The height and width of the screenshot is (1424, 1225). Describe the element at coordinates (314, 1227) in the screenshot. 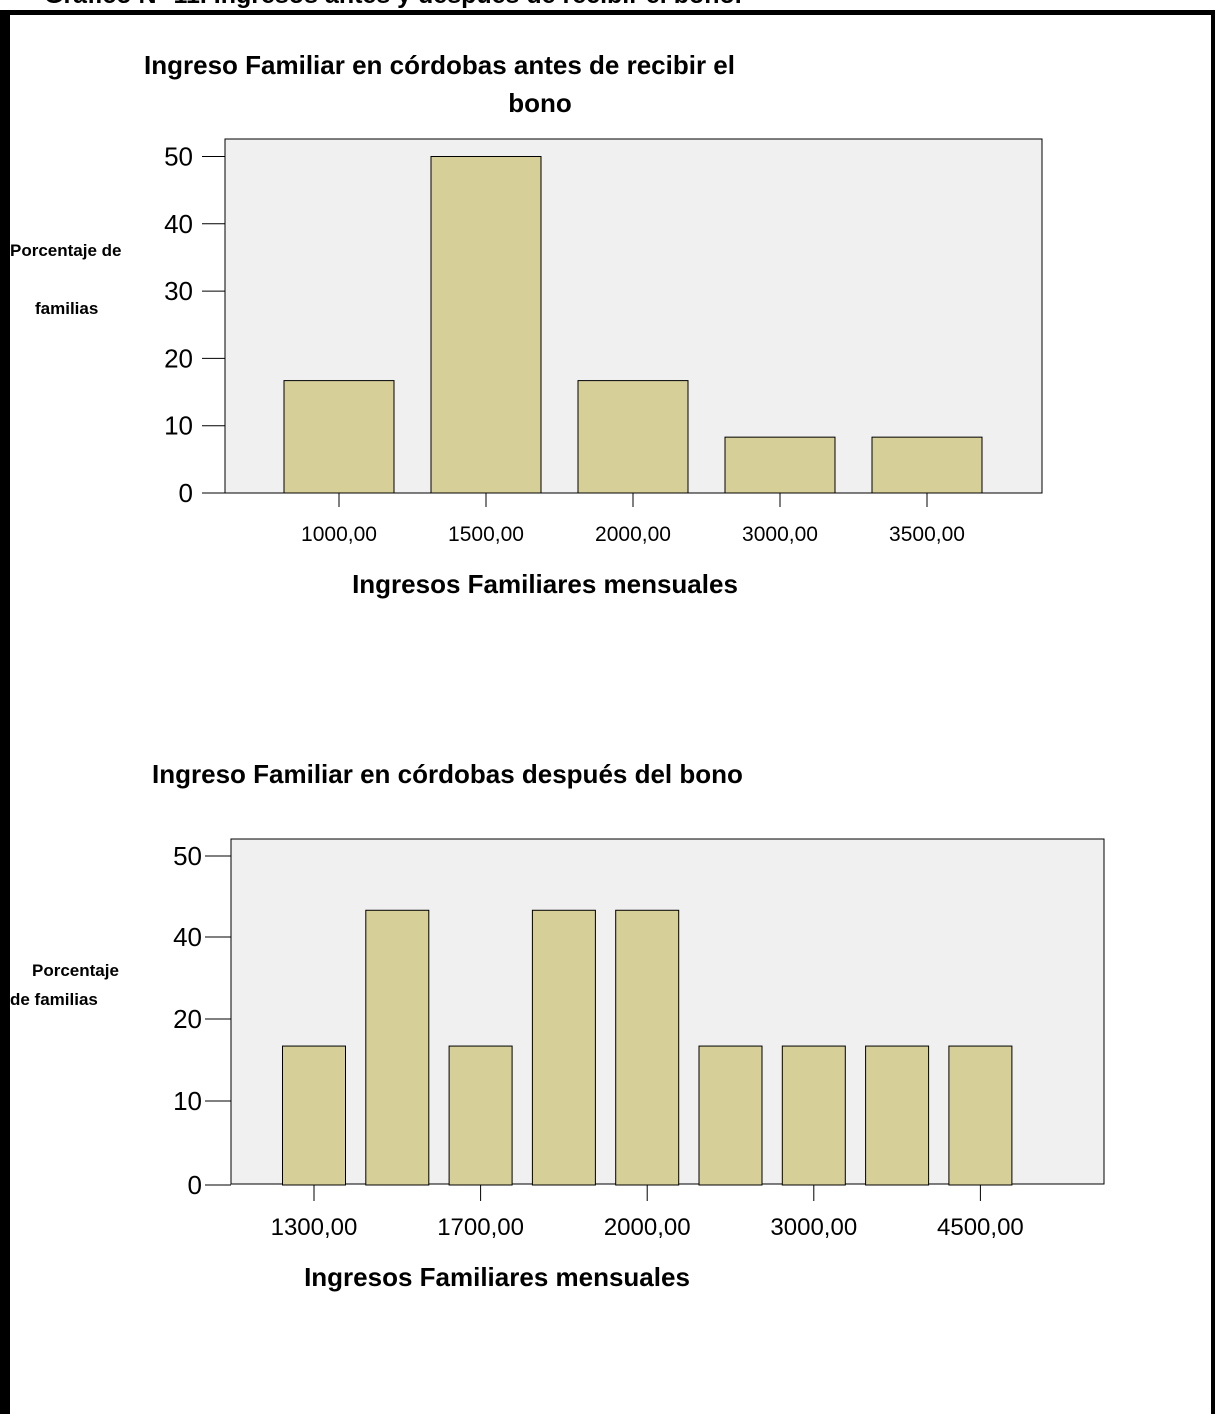

I see `chart2-x-tick-label: 1300,00` at that location.